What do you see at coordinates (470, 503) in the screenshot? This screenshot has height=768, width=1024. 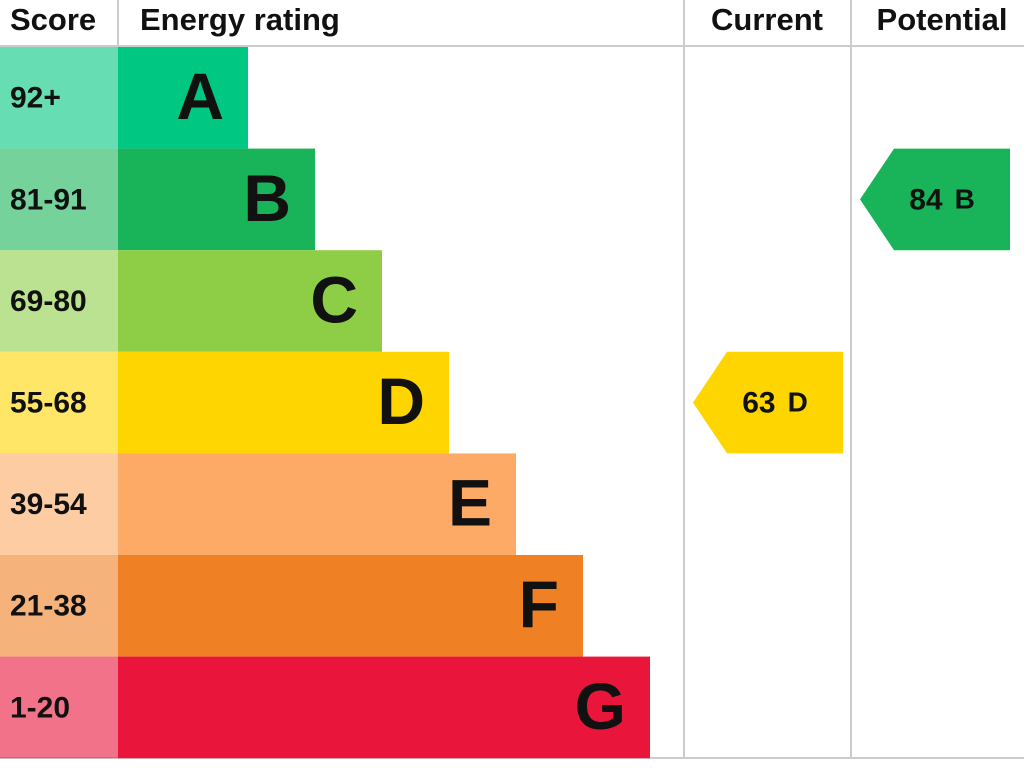 I see `rating-letter: E` at bounding box center [470, 503].